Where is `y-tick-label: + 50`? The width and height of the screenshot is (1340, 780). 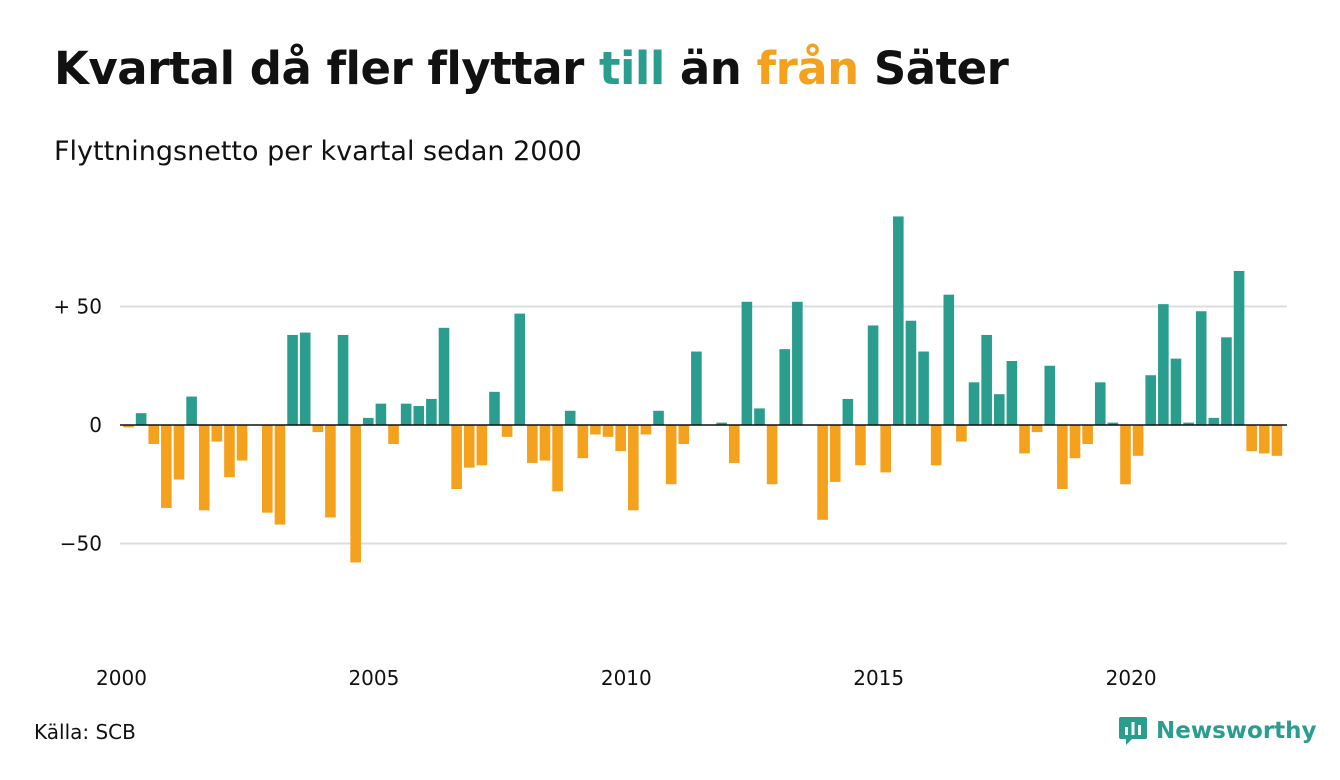
y-tick-label: + 50 is located at coordinates (77, 307).